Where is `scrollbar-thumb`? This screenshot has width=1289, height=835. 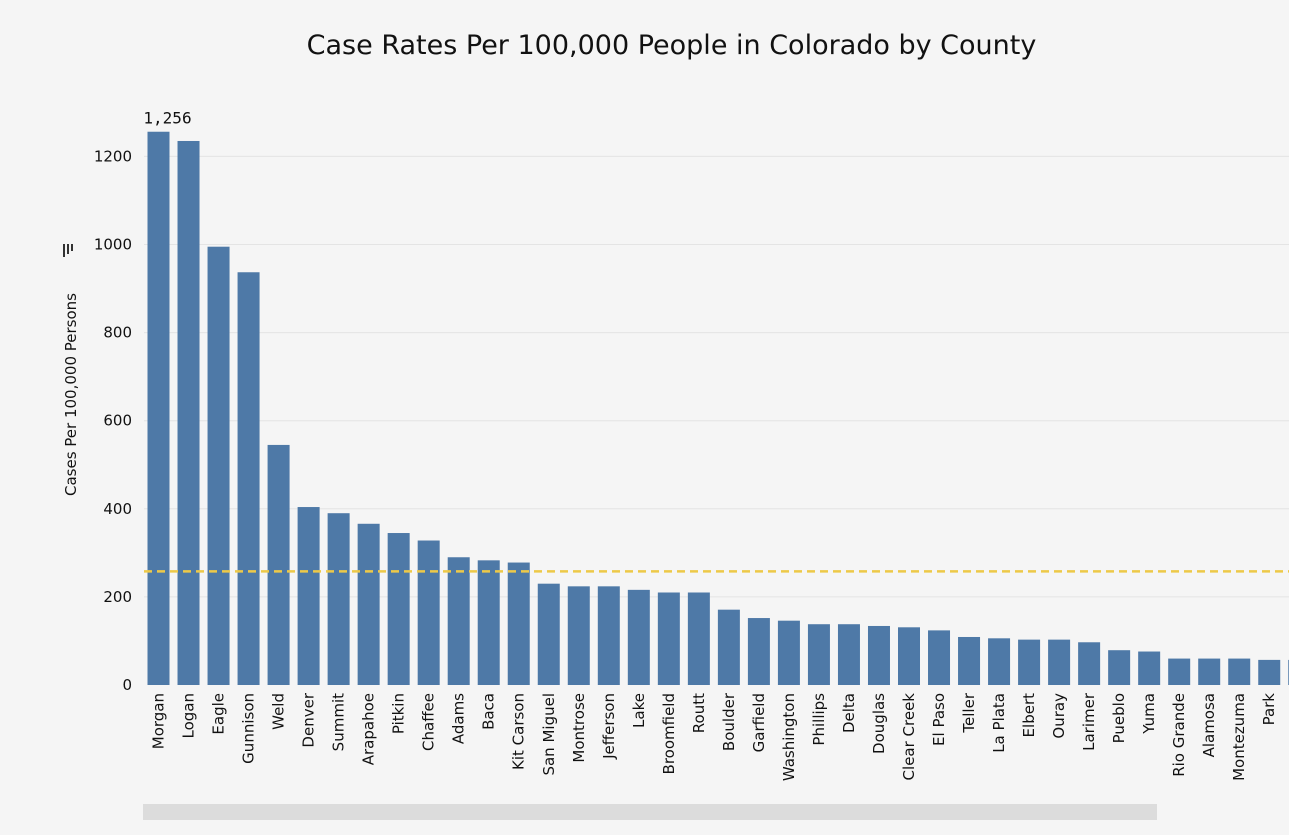 scrollbar-thumb is located at coordinates (650, 812).